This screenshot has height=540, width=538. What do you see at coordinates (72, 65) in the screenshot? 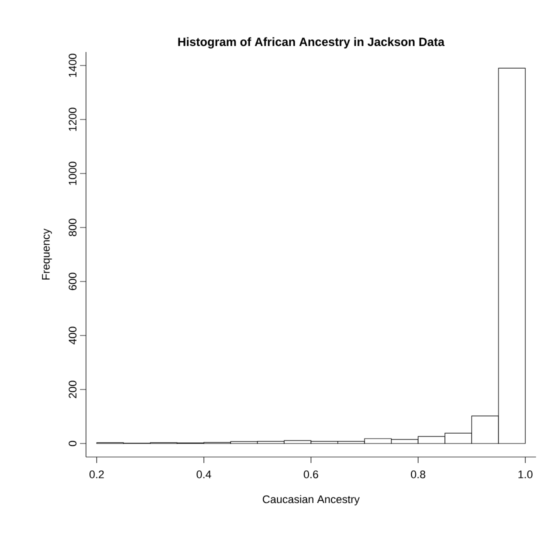
I see `y-tick-label: 1400` at bounding box center [72, 65].